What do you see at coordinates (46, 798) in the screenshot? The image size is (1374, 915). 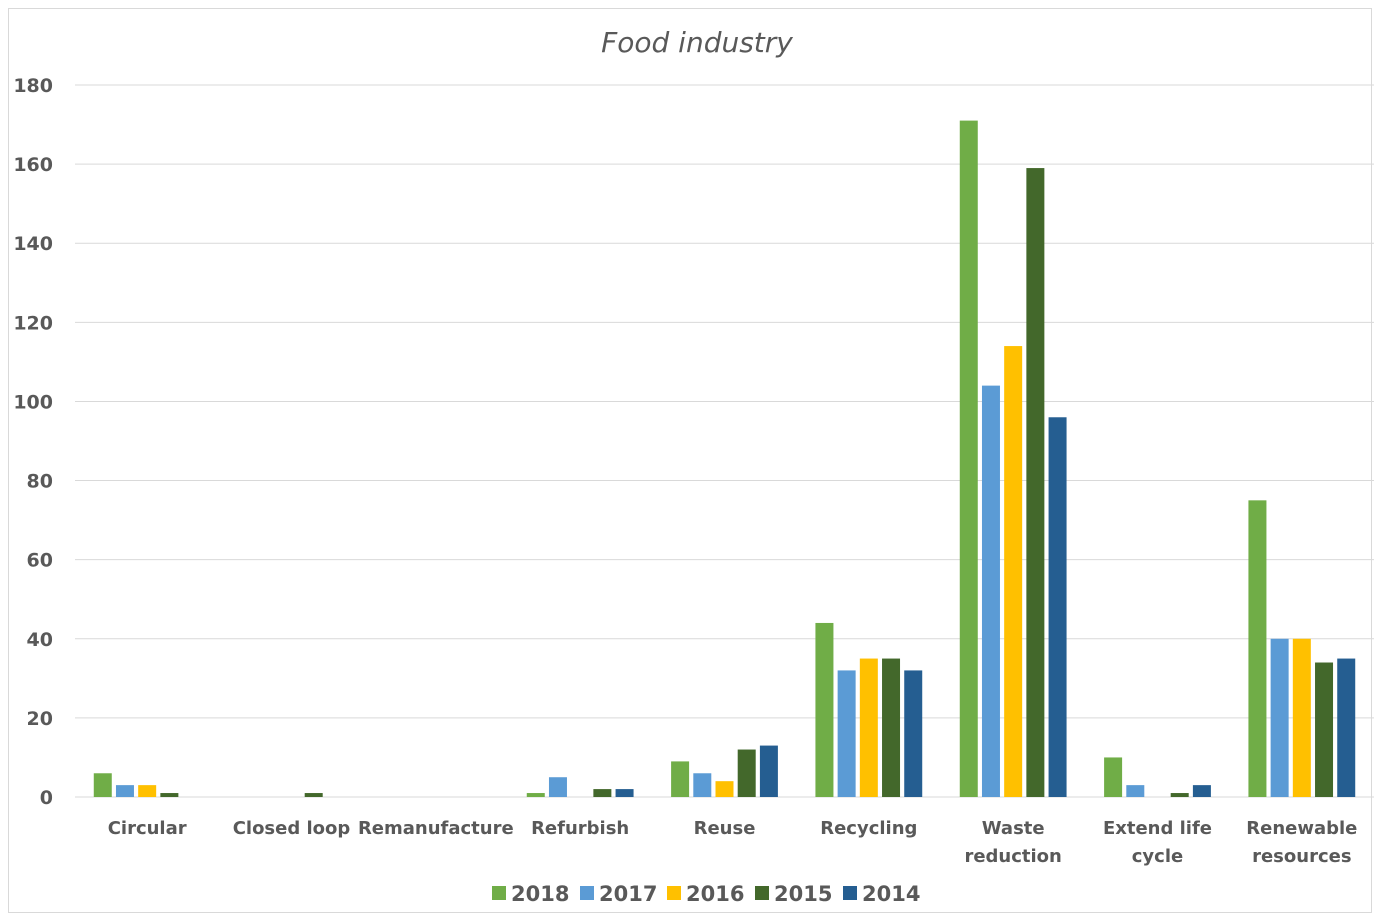 I see `y-tick-label: 0` at bounding box center [46, 798].